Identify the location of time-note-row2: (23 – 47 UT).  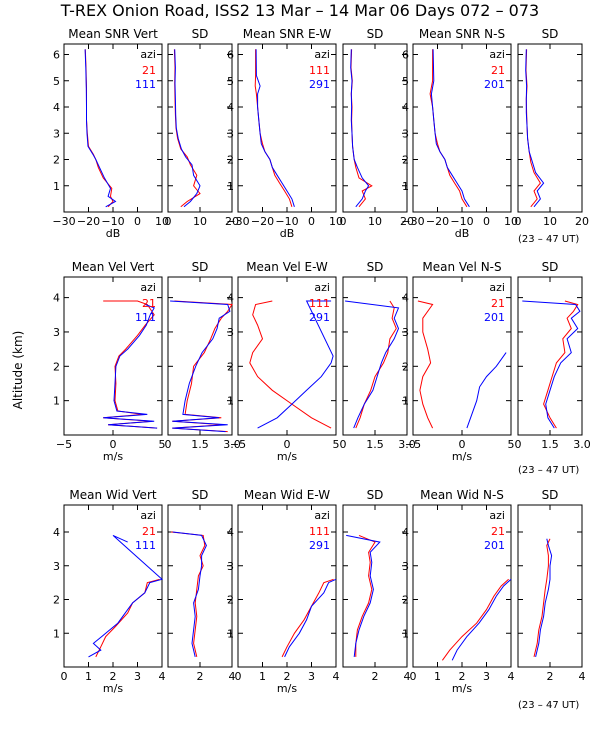
(548, 470).